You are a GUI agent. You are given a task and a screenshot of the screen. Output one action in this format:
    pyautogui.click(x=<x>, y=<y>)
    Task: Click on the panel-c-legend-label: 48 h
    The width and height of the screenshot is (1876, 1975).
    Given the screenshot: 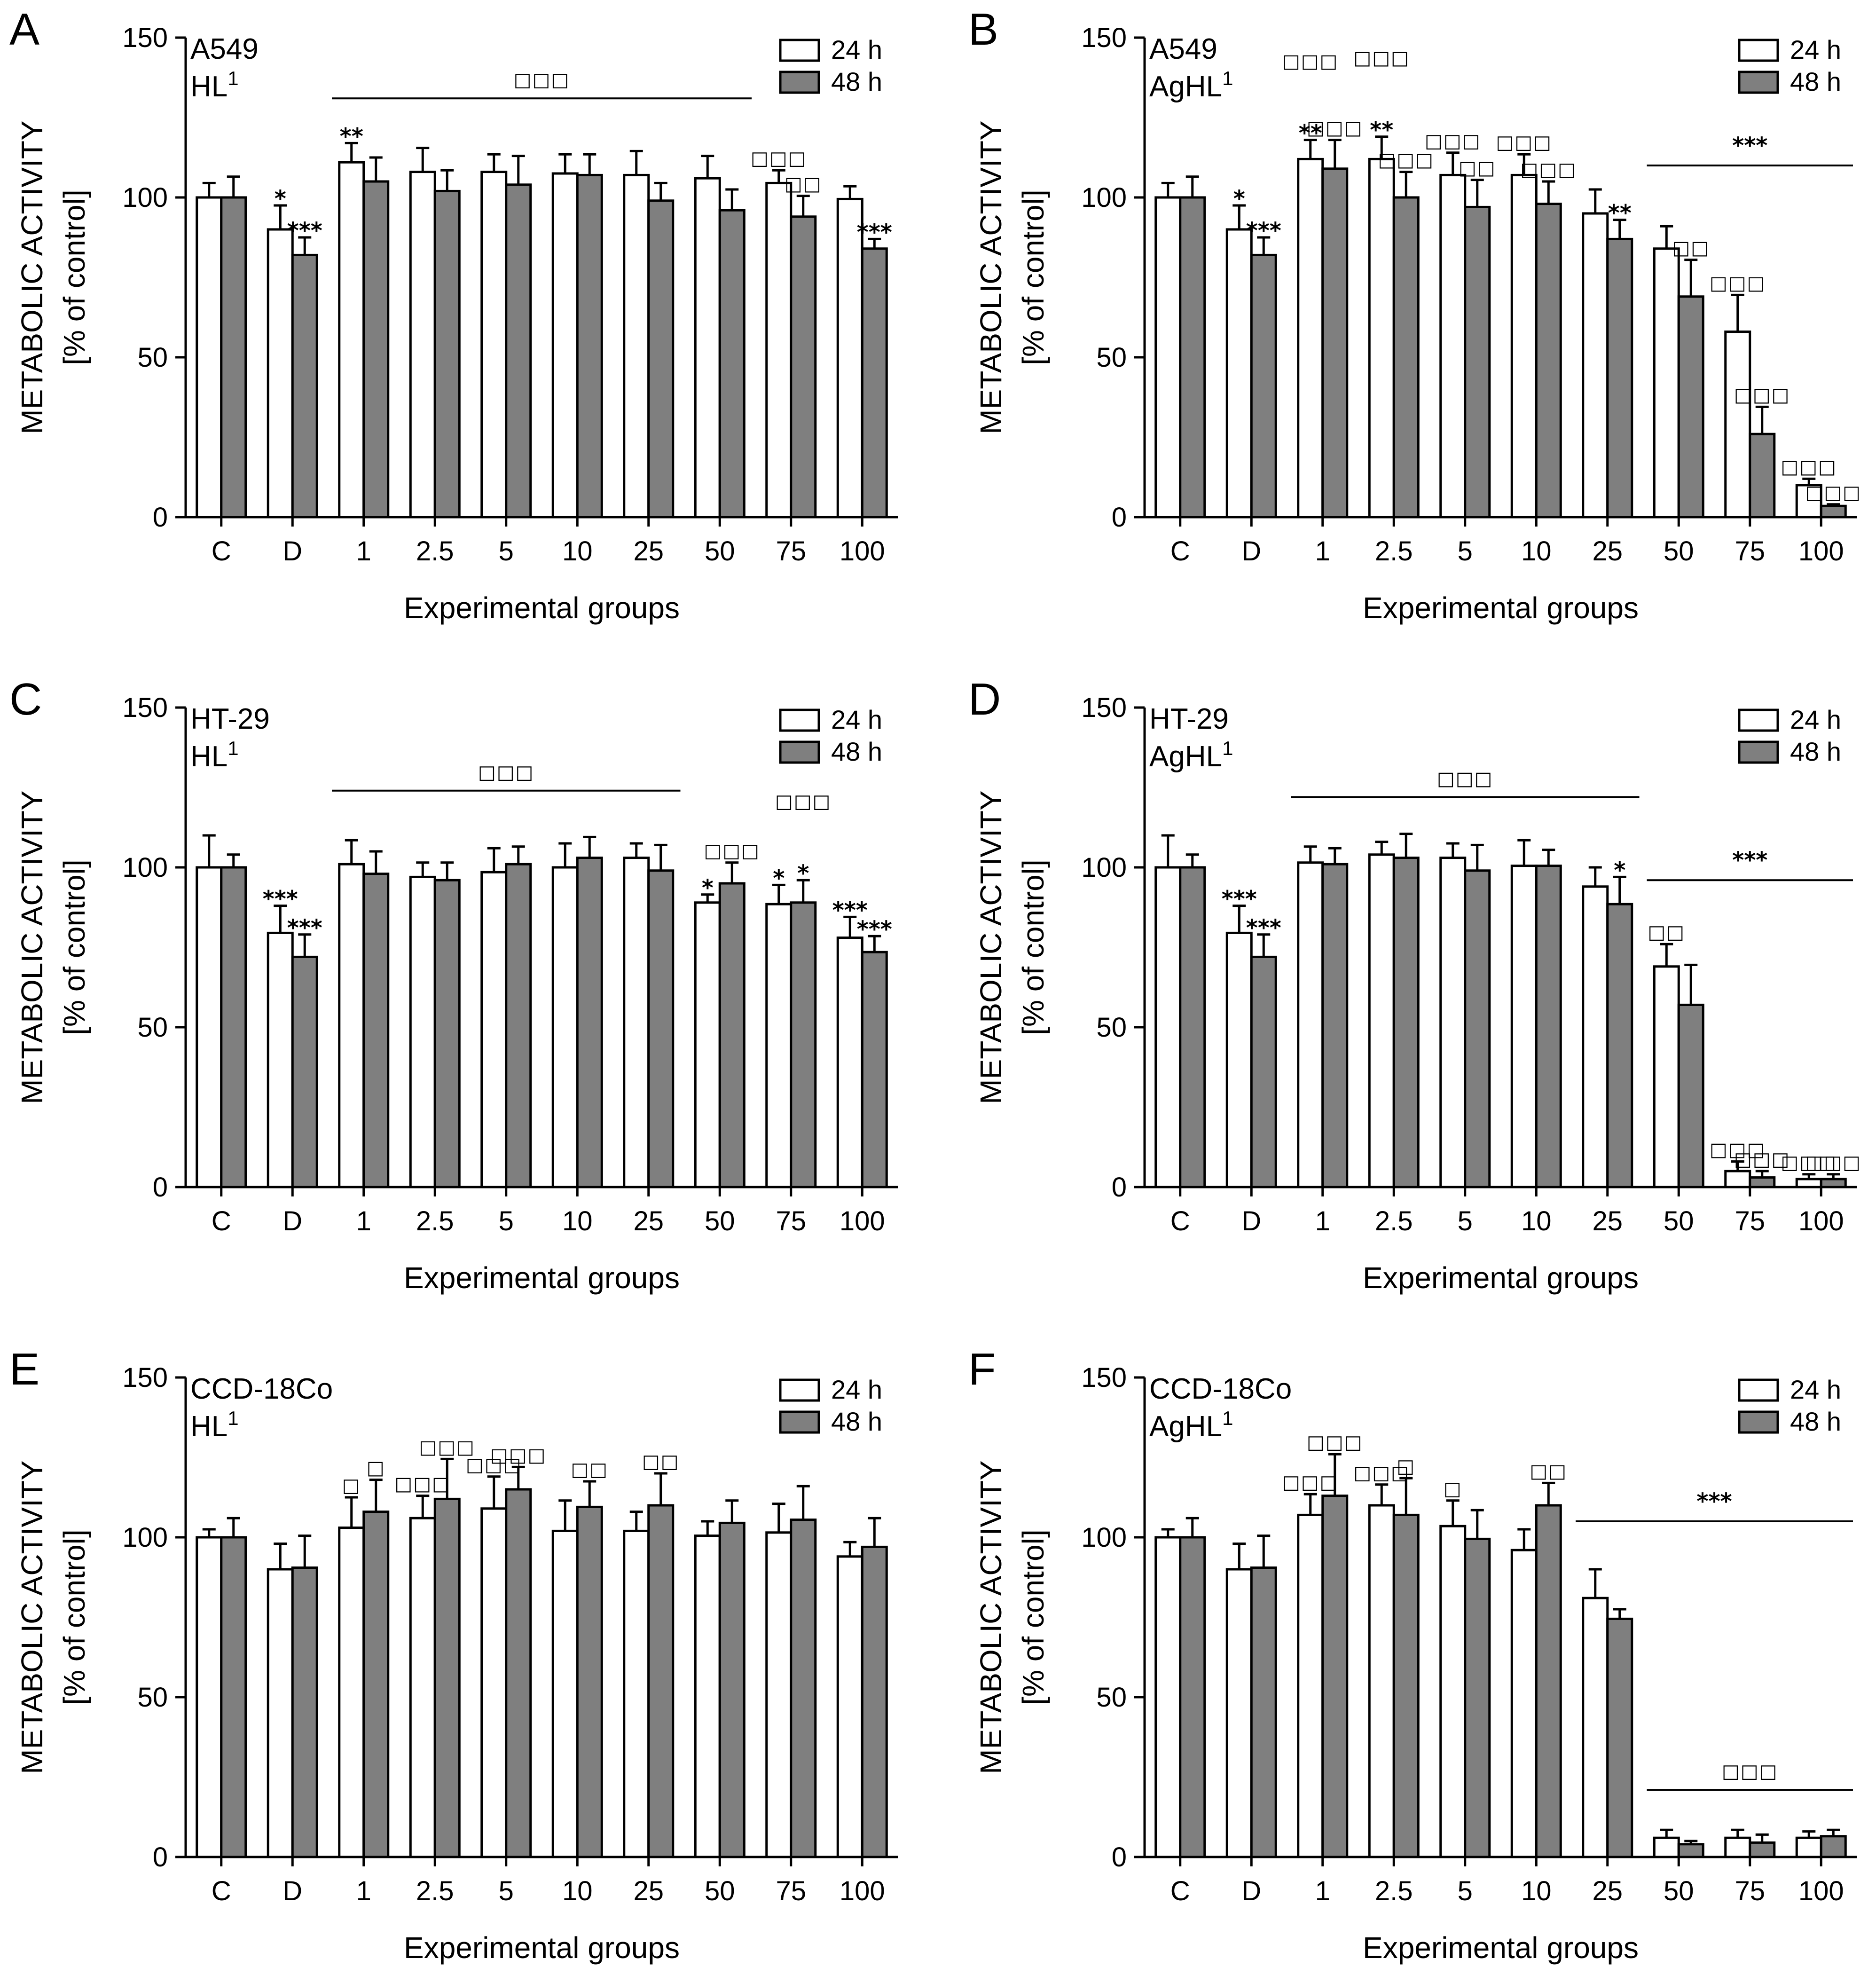 What is the action you would take?
    pyautogui.click(x=856, y=751)
    